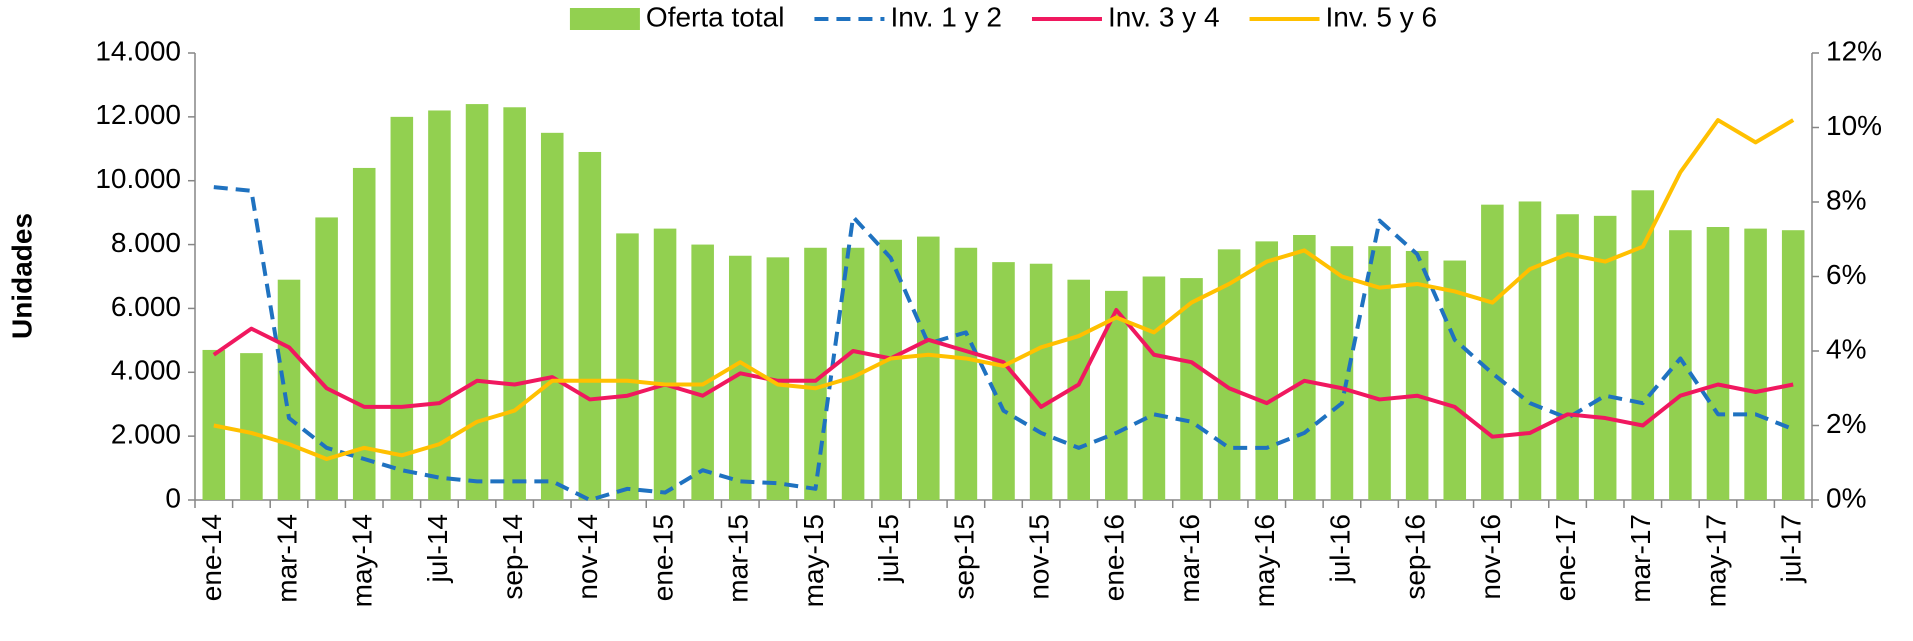  Describe the element at coordinates (587, 557) in the screenshot. I see `x-tick-label: nov-14` at that location.